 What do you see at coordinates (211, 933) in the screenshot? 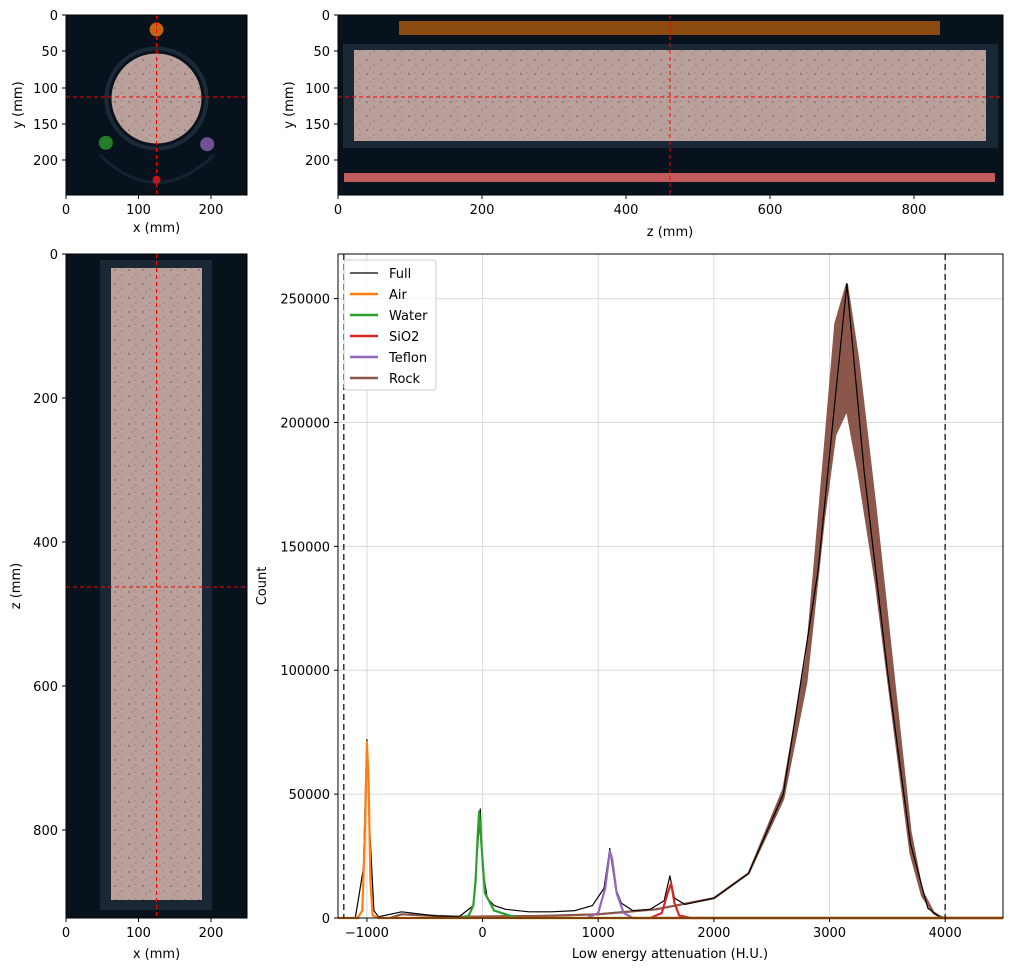
I see `sagittal-x-tick-label: 200` at bounding box center [211, 933].